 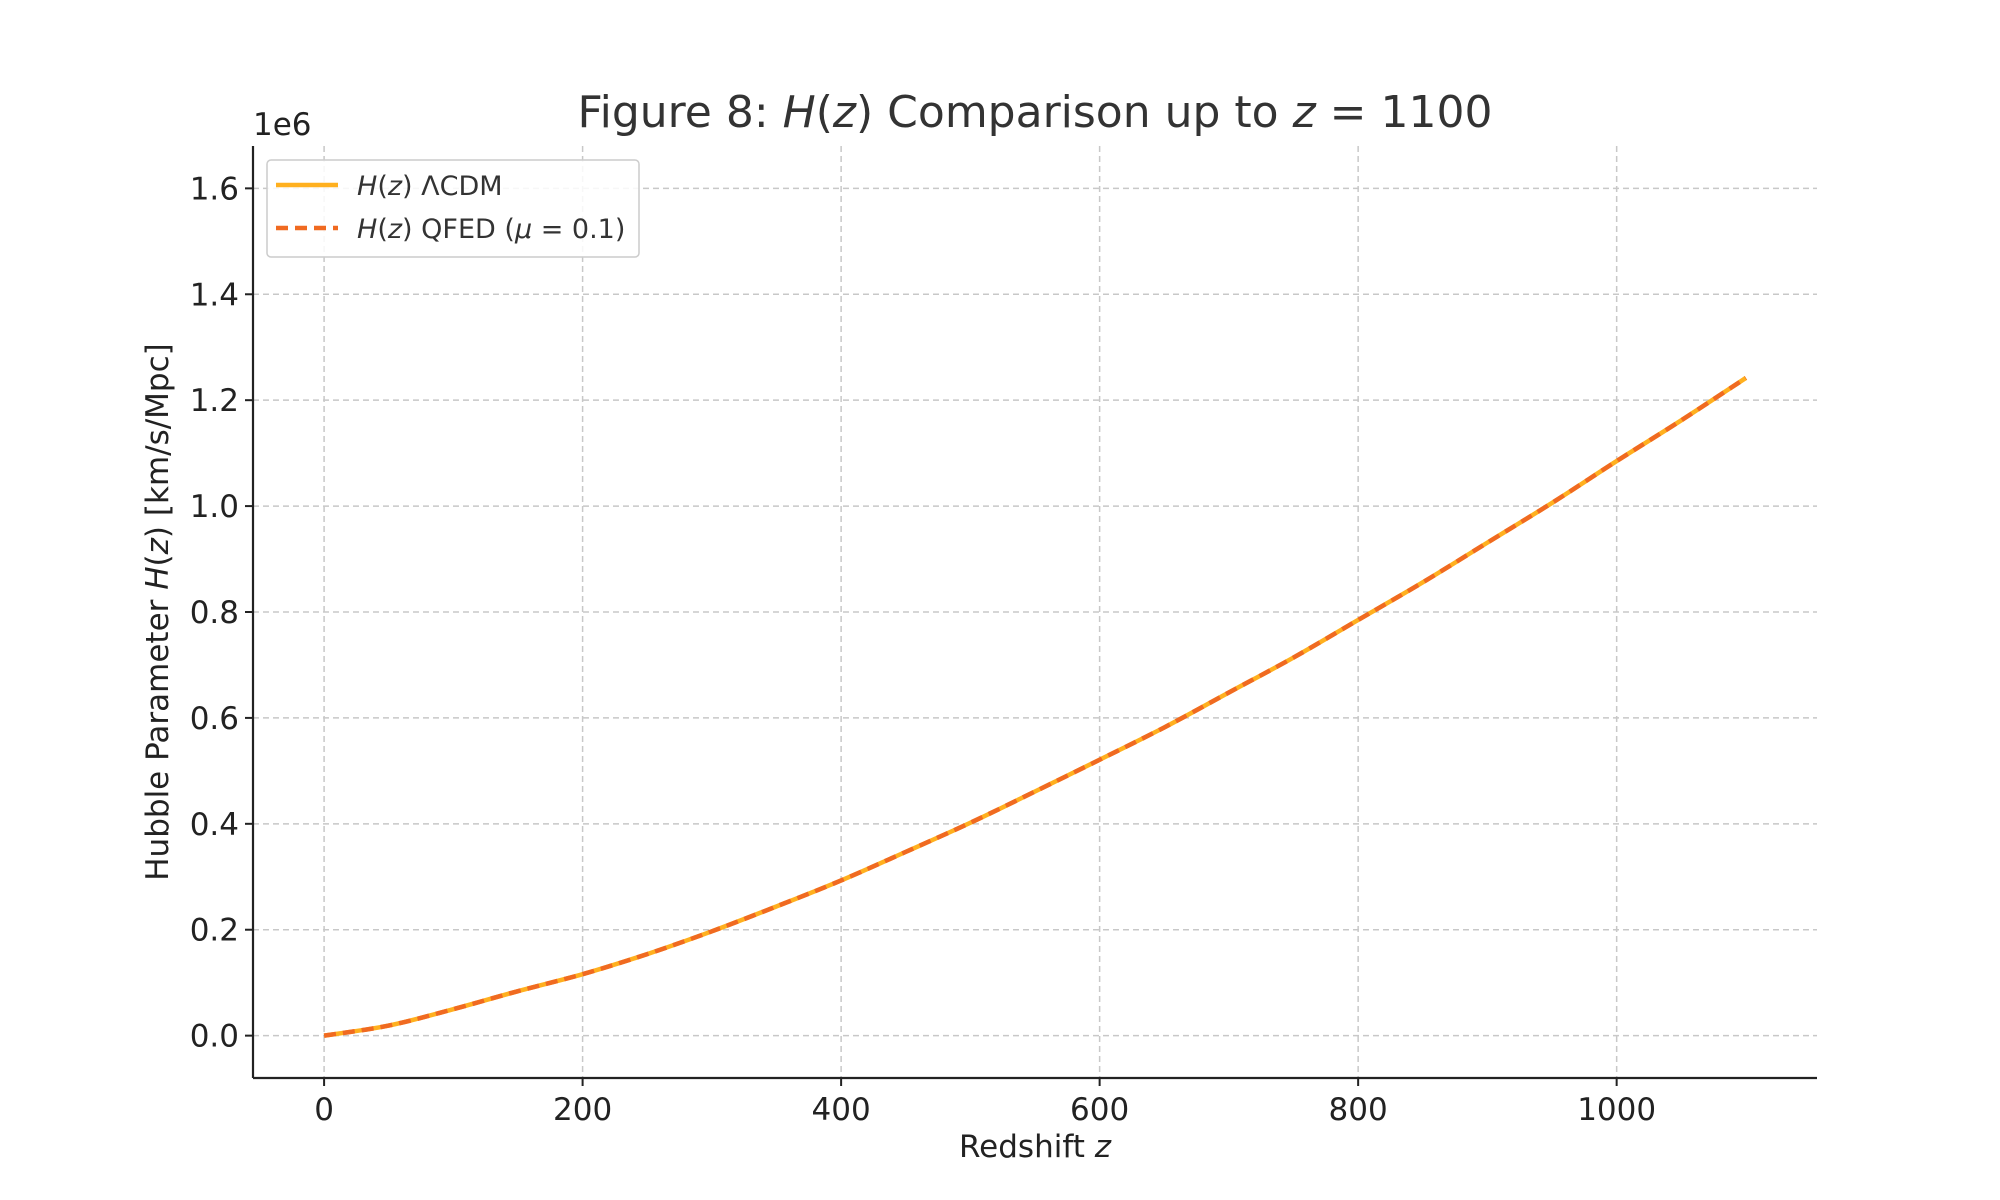 I want to click on y-tick-label: 1.2, so click(x=214, y=401).